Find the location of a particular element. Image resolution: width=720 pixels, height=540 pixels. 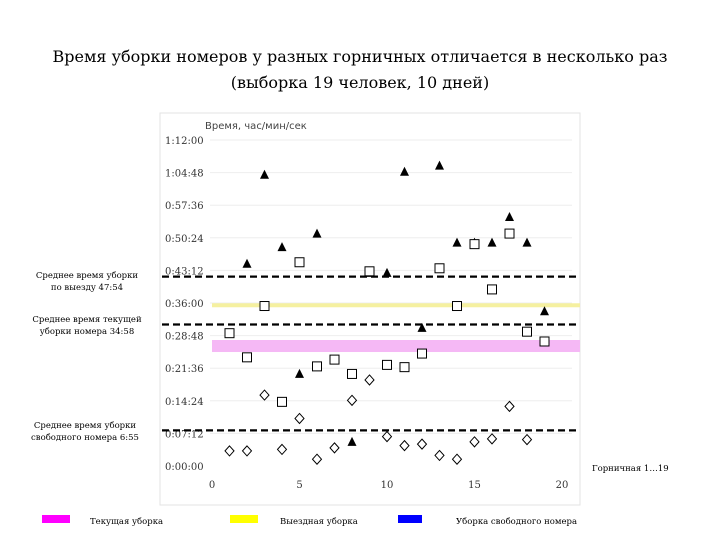

y-axis-label: Время, час/мин/сек is located at coordinates (256, 126).